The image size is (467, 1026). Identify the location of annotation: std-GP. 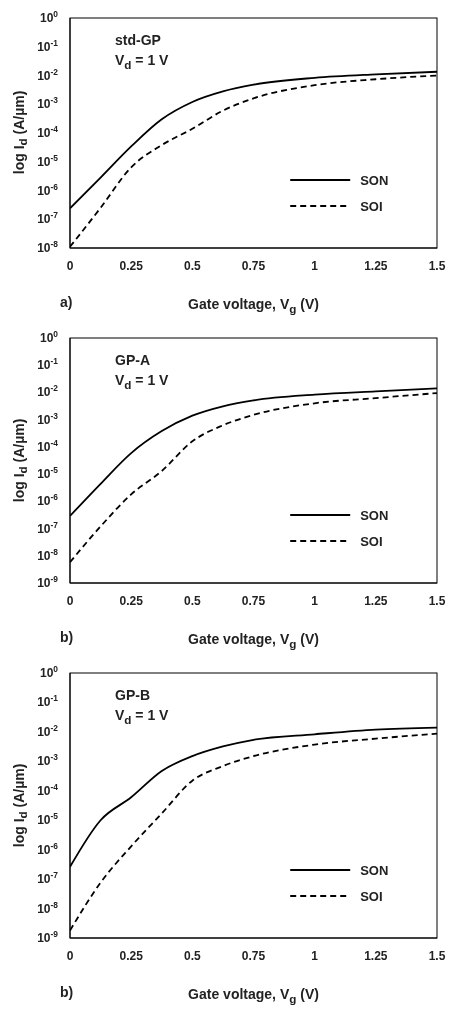
(138, 40).